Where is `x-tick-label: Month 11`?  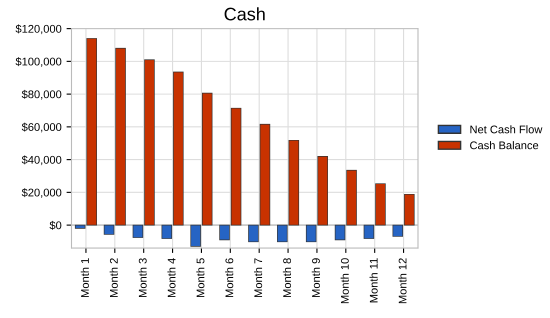 x-tick-label: Month 11 is located at coordinates (374, 280).